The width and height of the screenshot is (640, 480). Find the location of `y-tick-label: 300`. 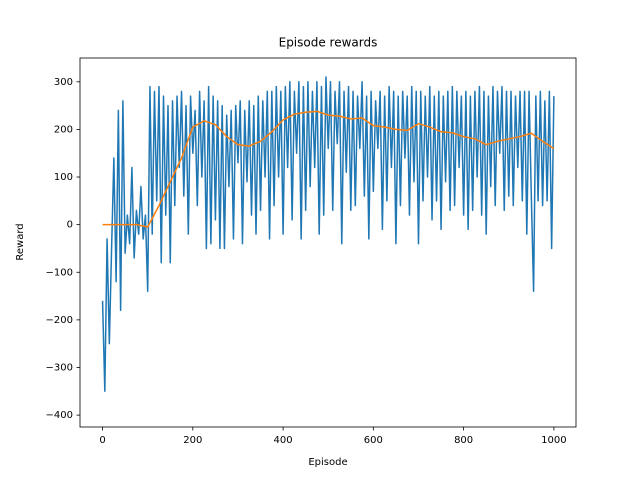

y-tick-label: 300 is located at coordinates (63, 82).